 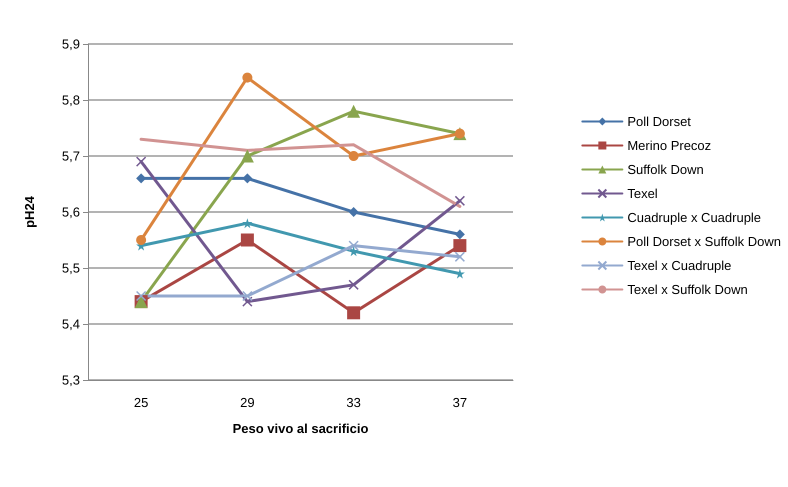 I want to click on y-tick-label: 5,3, so click(x=71, y=380).